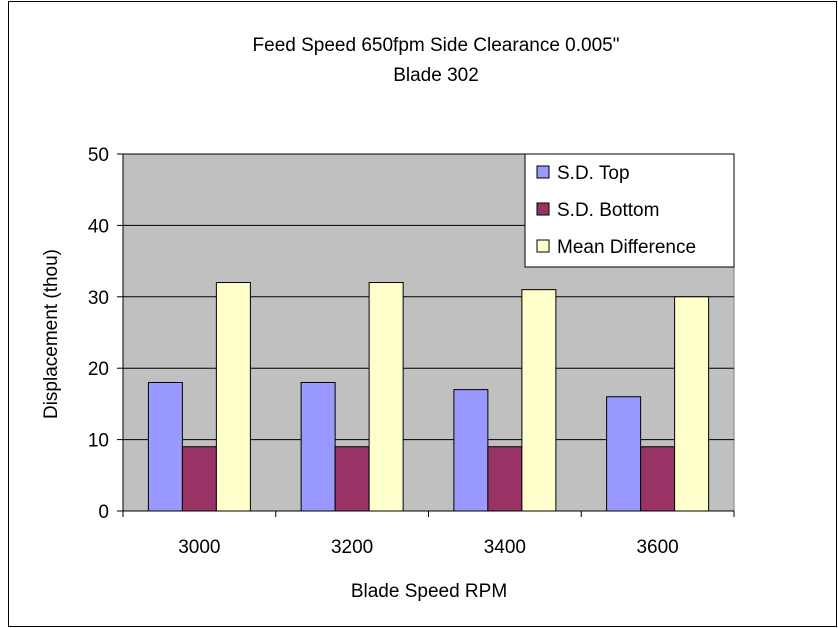 Image resolution: width=838 pixels, height=628 pixels. What do you see at coordinates (505, 547) in the screenshot?
I see `x-tick-label: 3400` at bounding box center [505, 547].